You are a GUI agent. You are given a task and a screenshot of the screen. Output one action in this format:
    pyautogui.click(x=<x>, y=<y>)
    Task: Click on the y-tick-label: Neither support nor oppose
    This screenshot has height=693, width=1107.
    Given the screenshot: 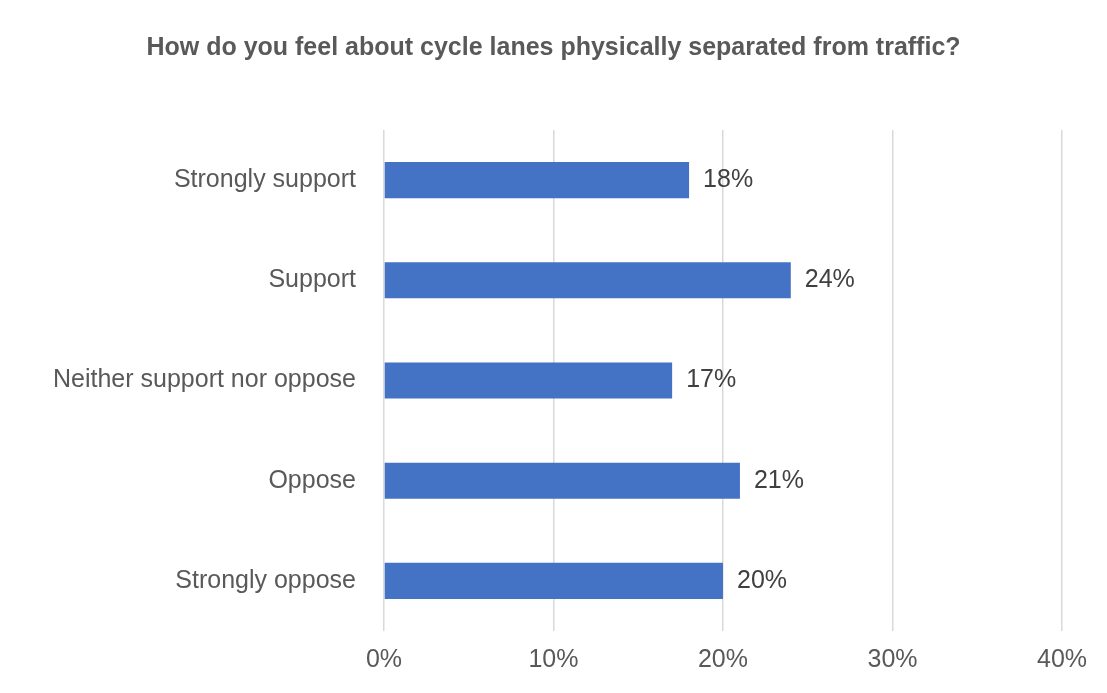 What is the action you would take?
    pyautogui.click(x=204, y=378)
    